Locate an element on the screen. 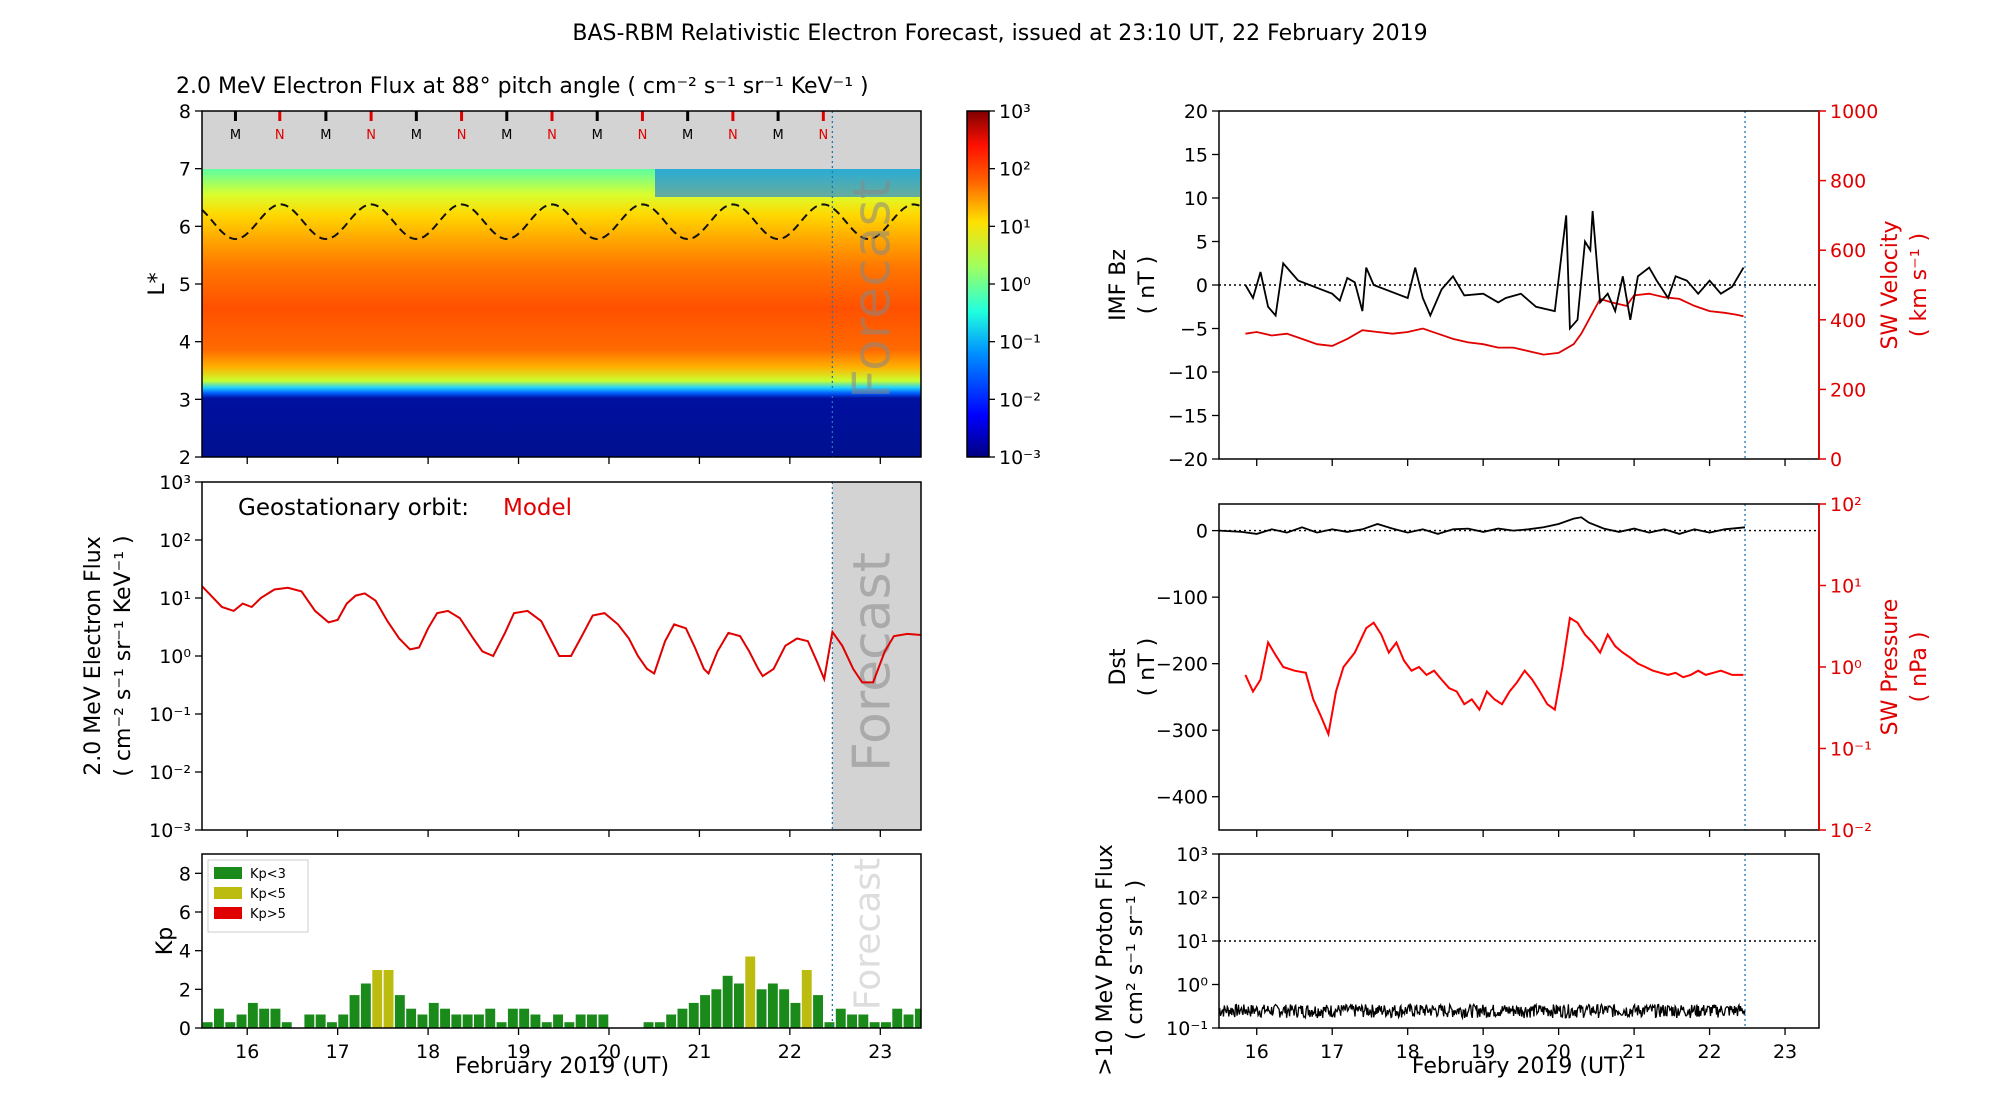 The width and height of the screenshot is (2000, 1100). kp-ytick-label-0: 0 is located at coordinates (185, 1029).